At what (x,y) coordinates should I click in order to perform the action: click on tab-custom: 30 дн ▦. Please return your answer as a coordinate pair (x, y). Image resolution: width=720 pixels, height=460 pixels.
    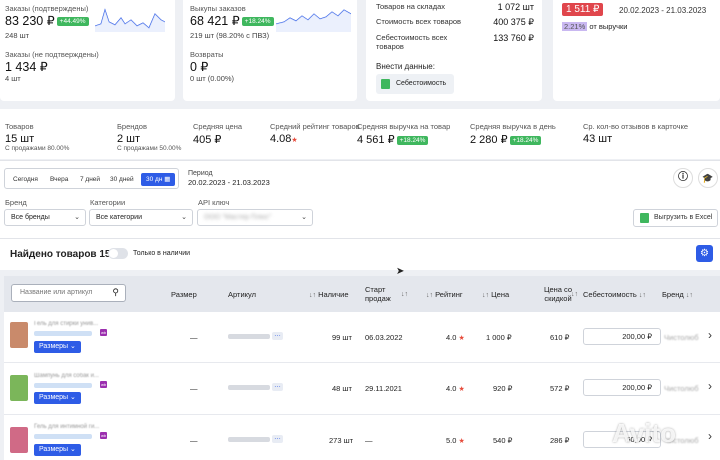
    Looking at the image, I should click on (158, 179).